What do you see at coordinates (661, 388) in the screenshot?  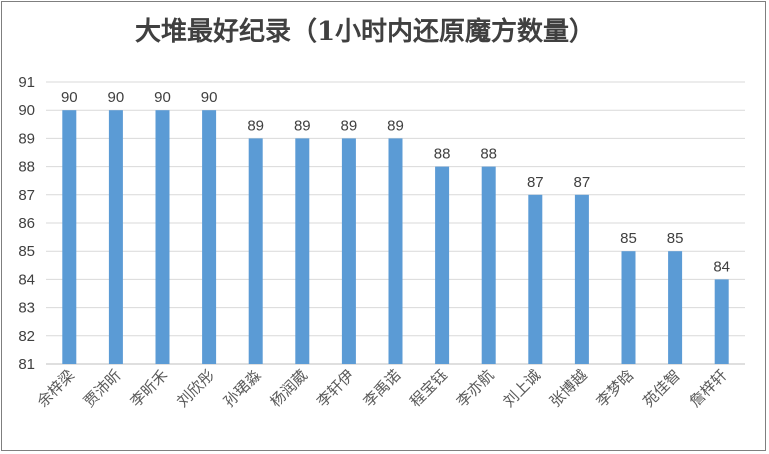 I see `x-tick-label: 苑佳智` at bounding box center [661, 388].